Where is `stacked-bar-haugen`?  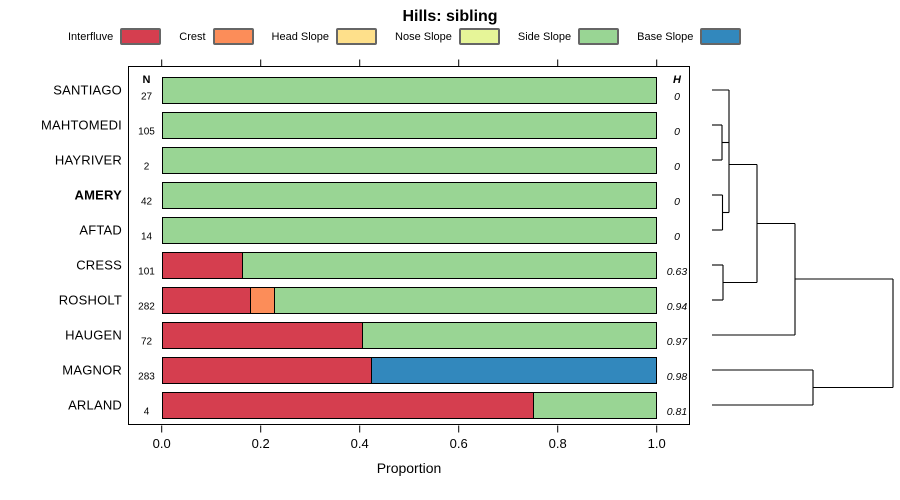
stacked-bar-haugen is located at coordinates (409, 335).